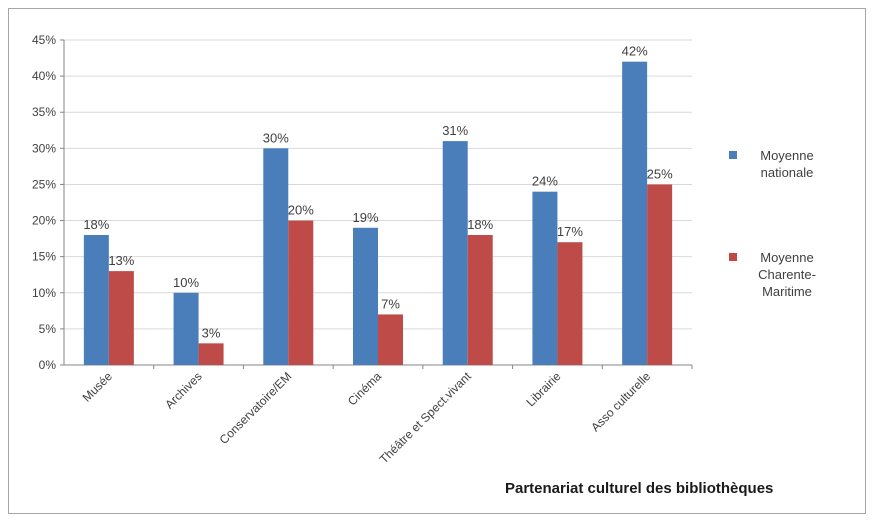 Image resolution: width=876 pixels, height=522 pixels. Describe the element at coordinates (44, 184) in the screenshot. I see `y-tick-label: 25%` at that location.